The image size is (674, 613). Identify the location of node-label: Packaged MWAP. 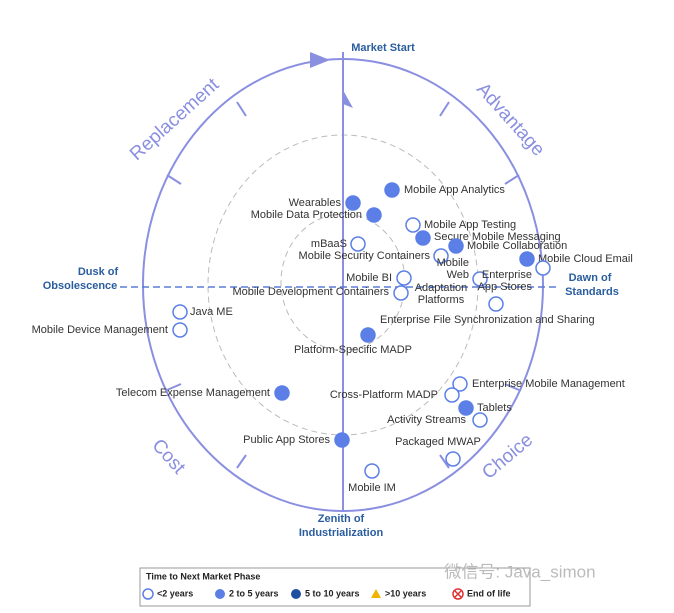
(438, 442).